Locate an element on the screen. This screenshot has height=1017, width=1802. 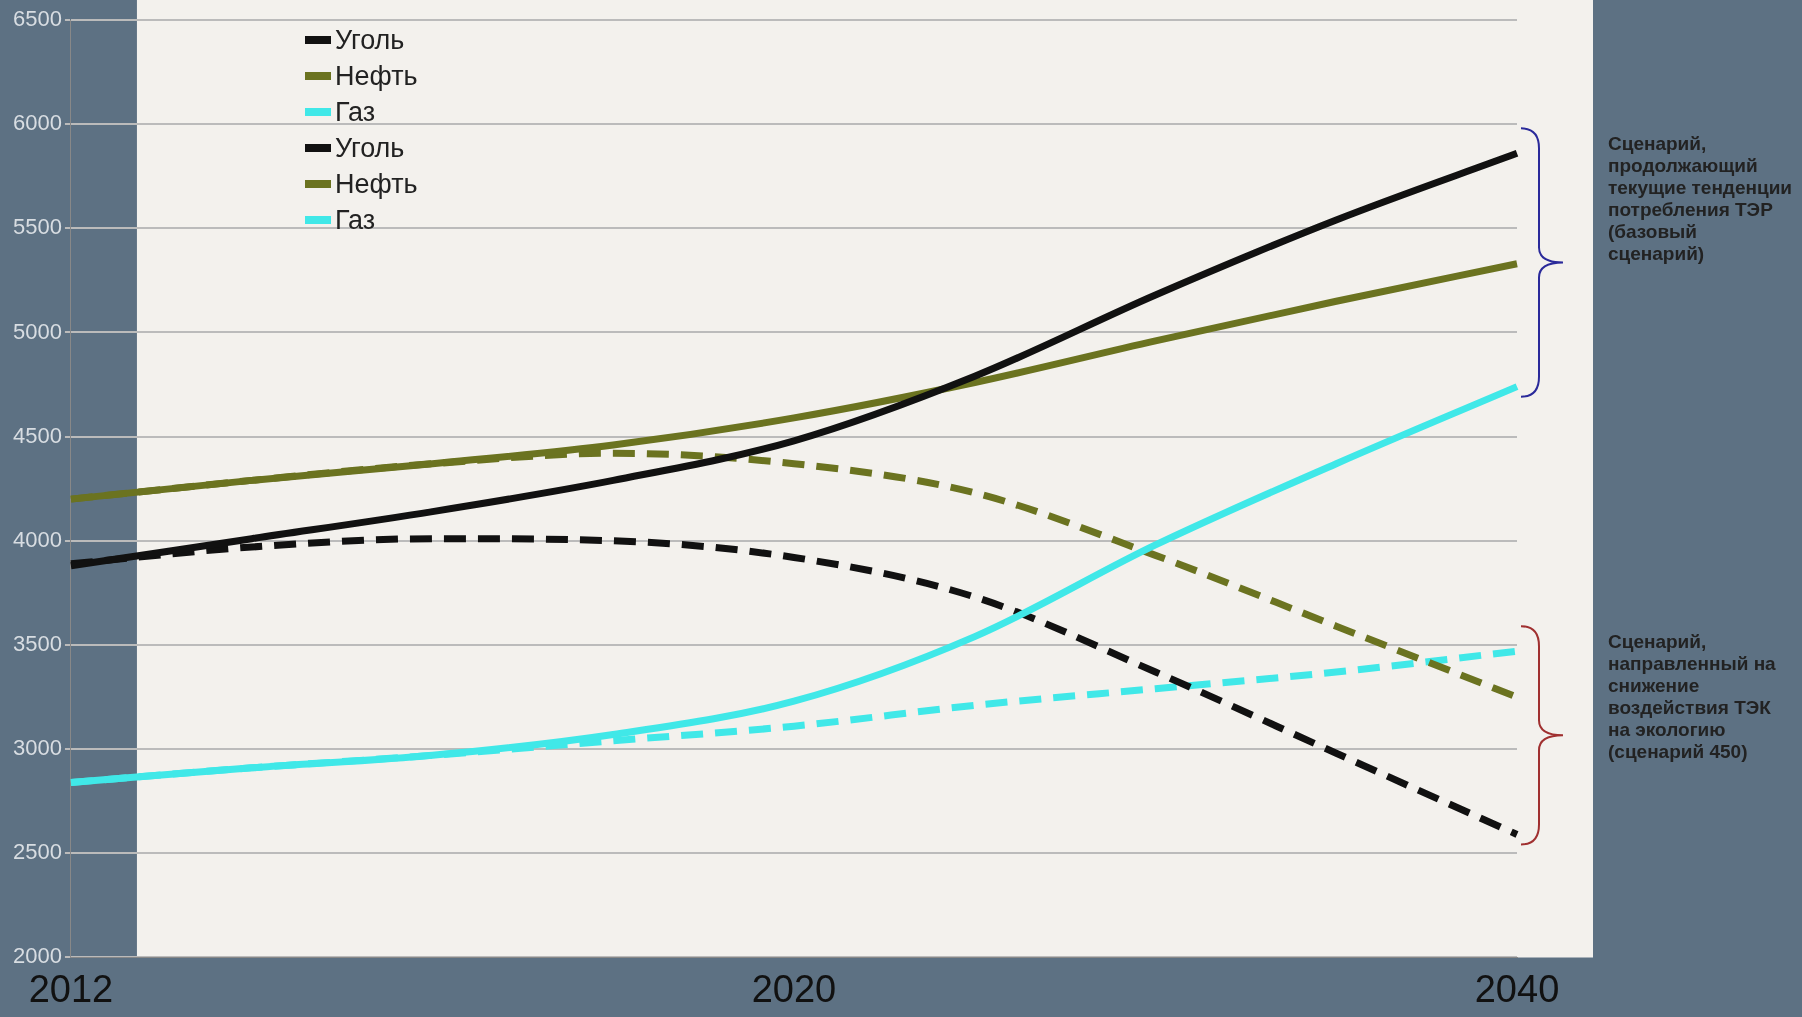
y-tick-label: 2500 is located at coordinates (37, 852).